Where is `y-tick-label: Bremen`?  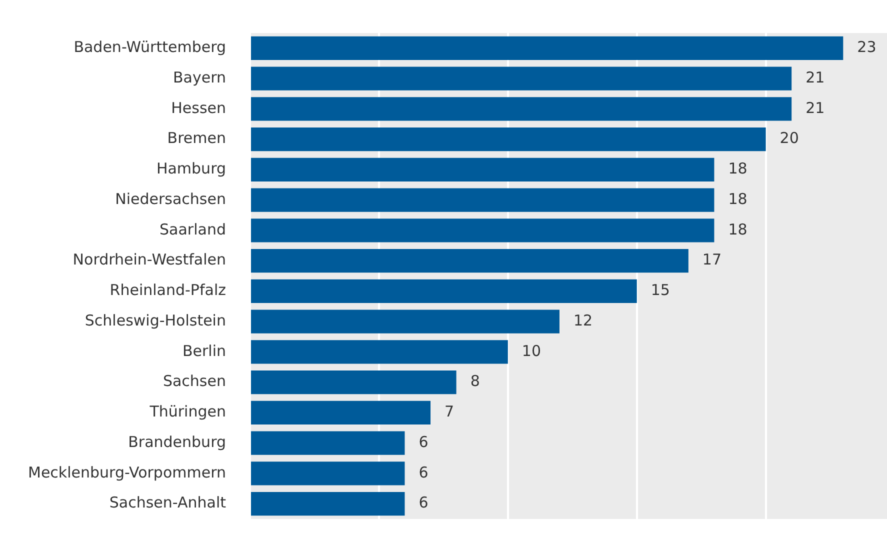 y-tick-label: Bremen is located at coordinates (196, 138).